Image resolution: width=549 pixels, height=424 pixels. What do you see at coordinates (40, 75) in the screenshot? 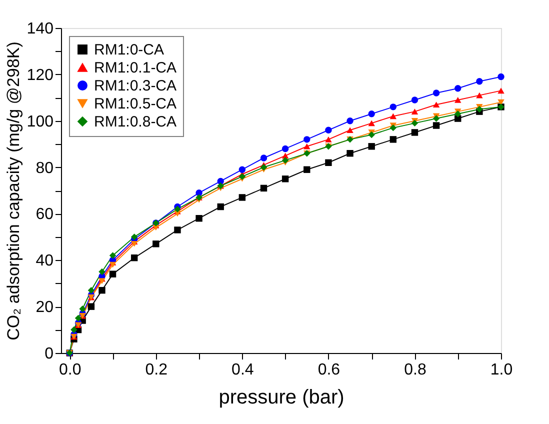
I see `y-tick-label: 120` at bounding box center [40, 75].